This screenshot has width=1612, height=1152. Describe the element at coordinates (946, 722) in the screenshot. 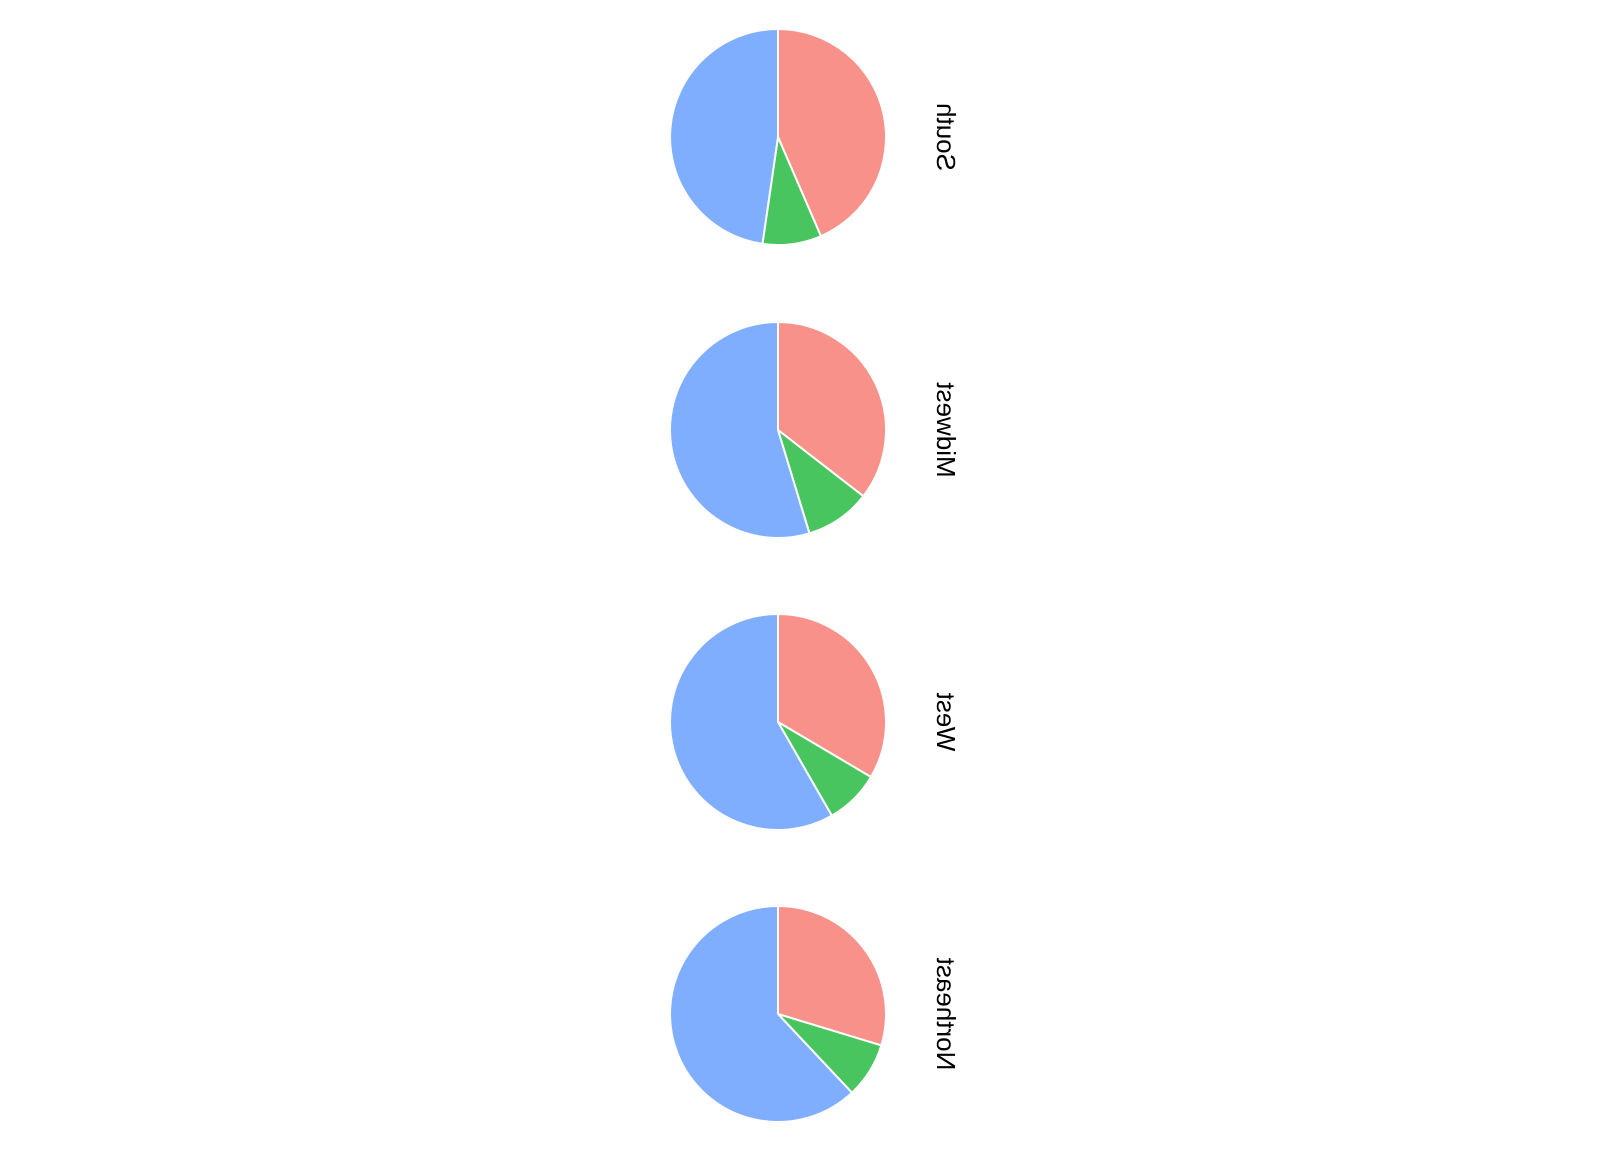

I see `facet-label-west: West` at that location.